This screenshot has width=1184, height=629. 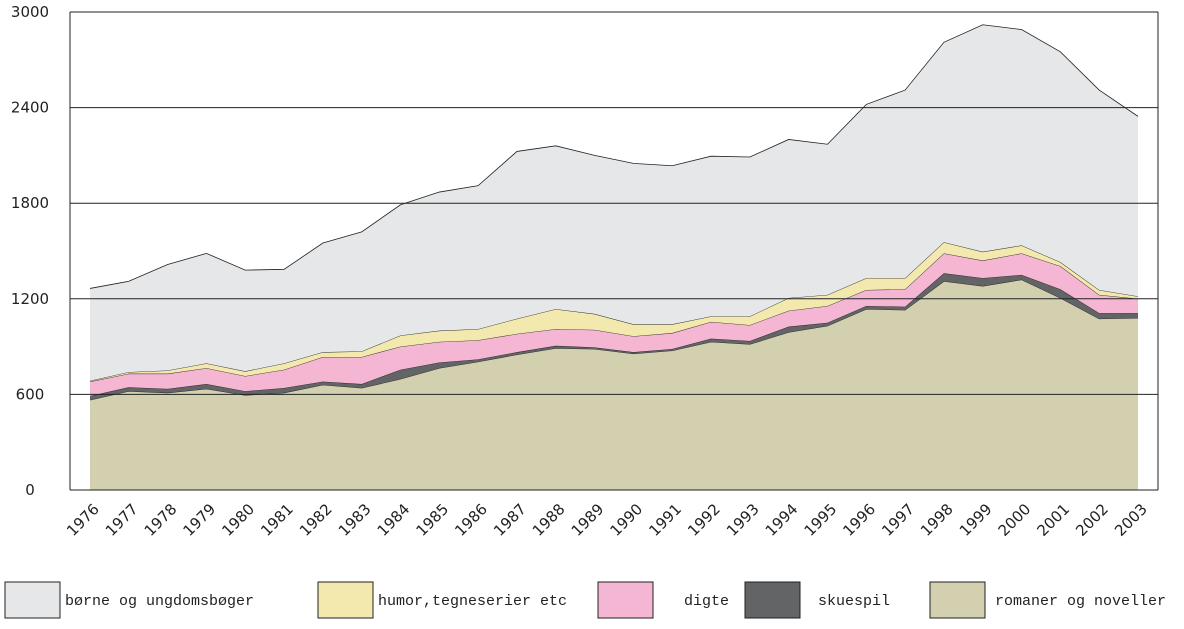 I want to click on x-tick-label: 1978, so click(x=161, y=520).